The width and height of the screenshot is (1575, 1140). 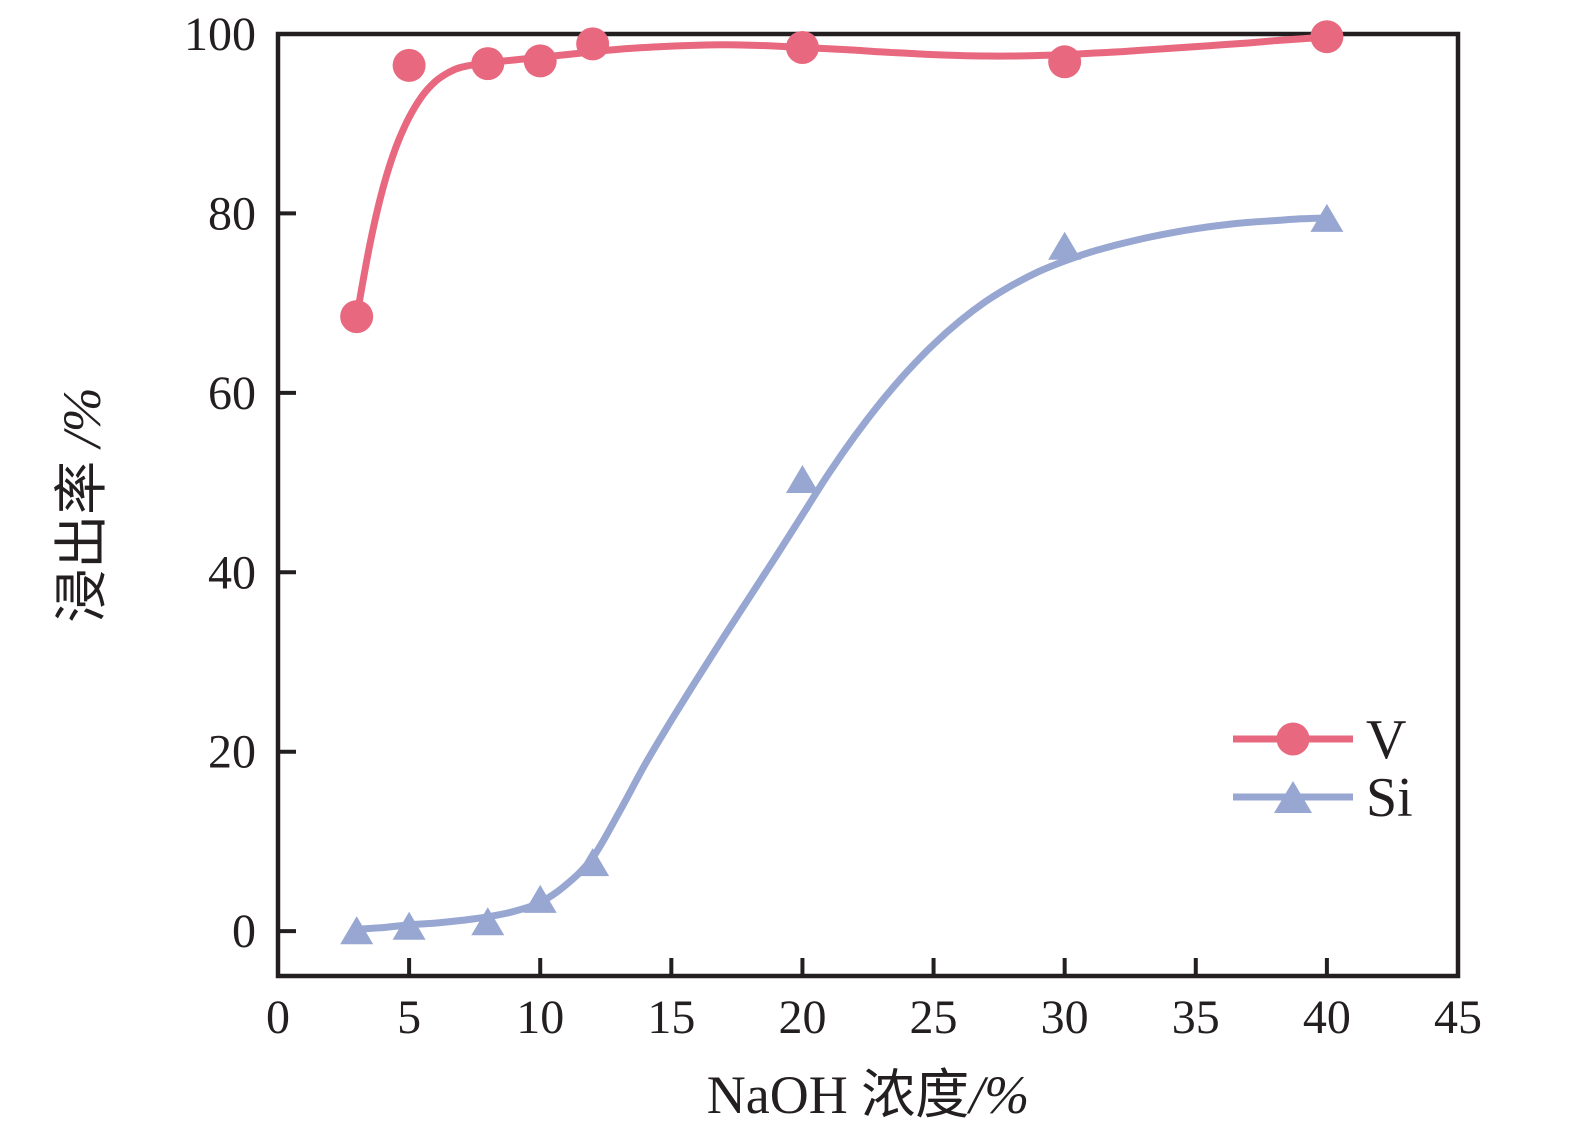 I want to click on x-tick-label: 35, so click(x=1196, y=1017).